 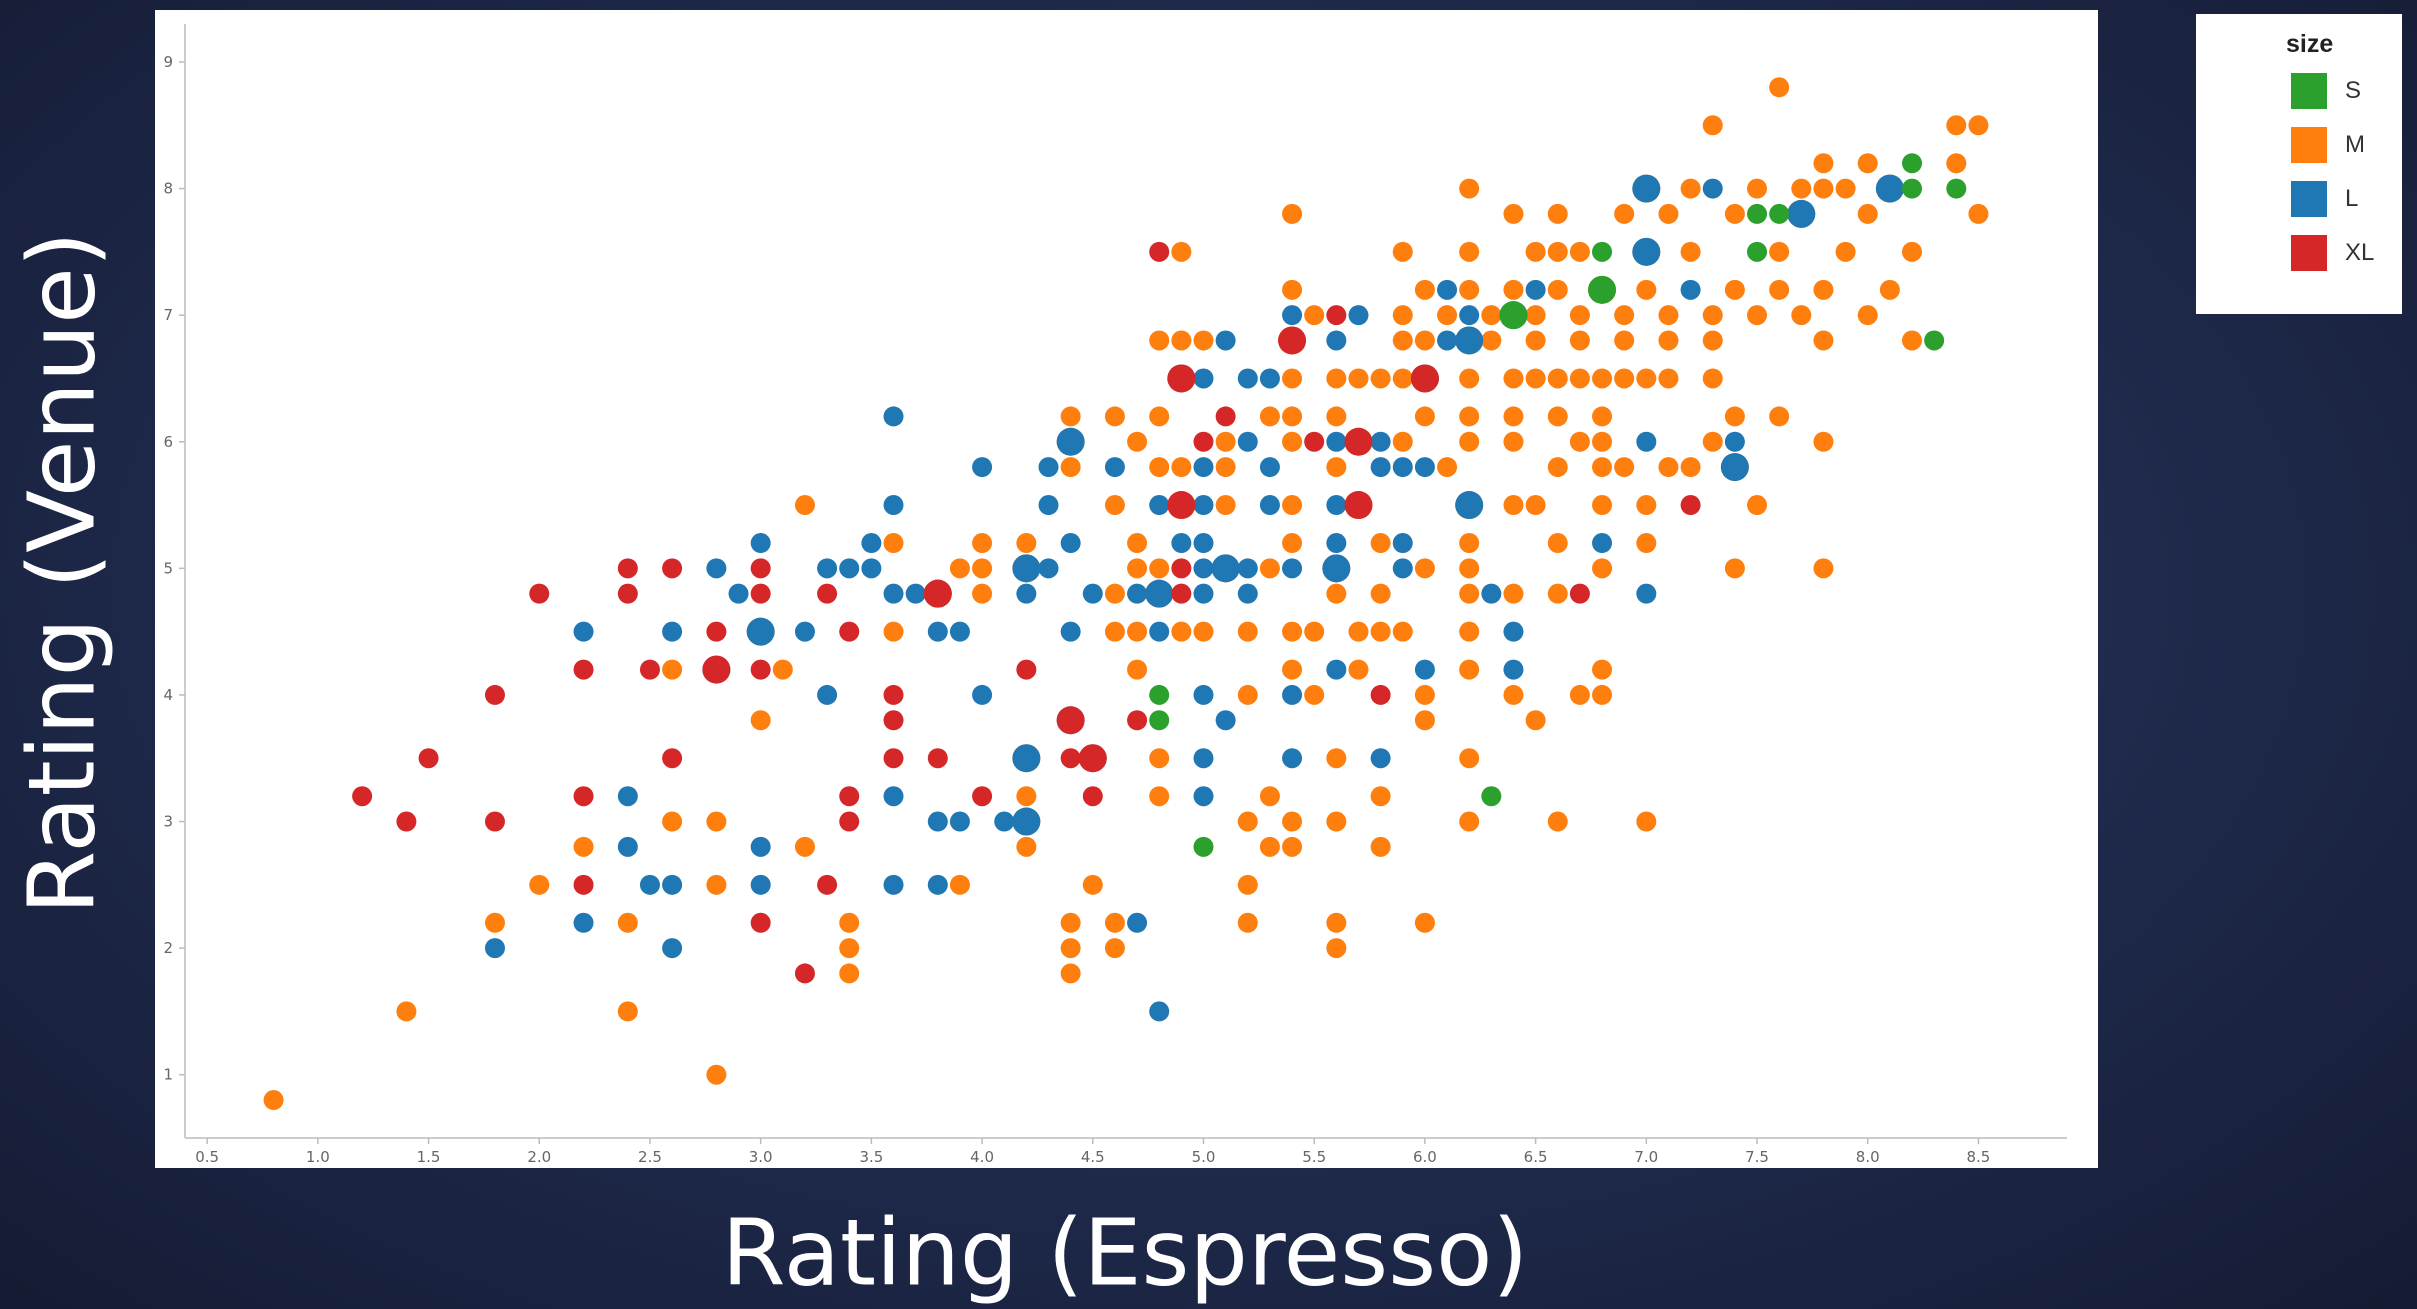 What do you see at coordinates (2352, 198) in the screenshot?
I see `legend-label-l: L` at bounding box center [2352, 198].